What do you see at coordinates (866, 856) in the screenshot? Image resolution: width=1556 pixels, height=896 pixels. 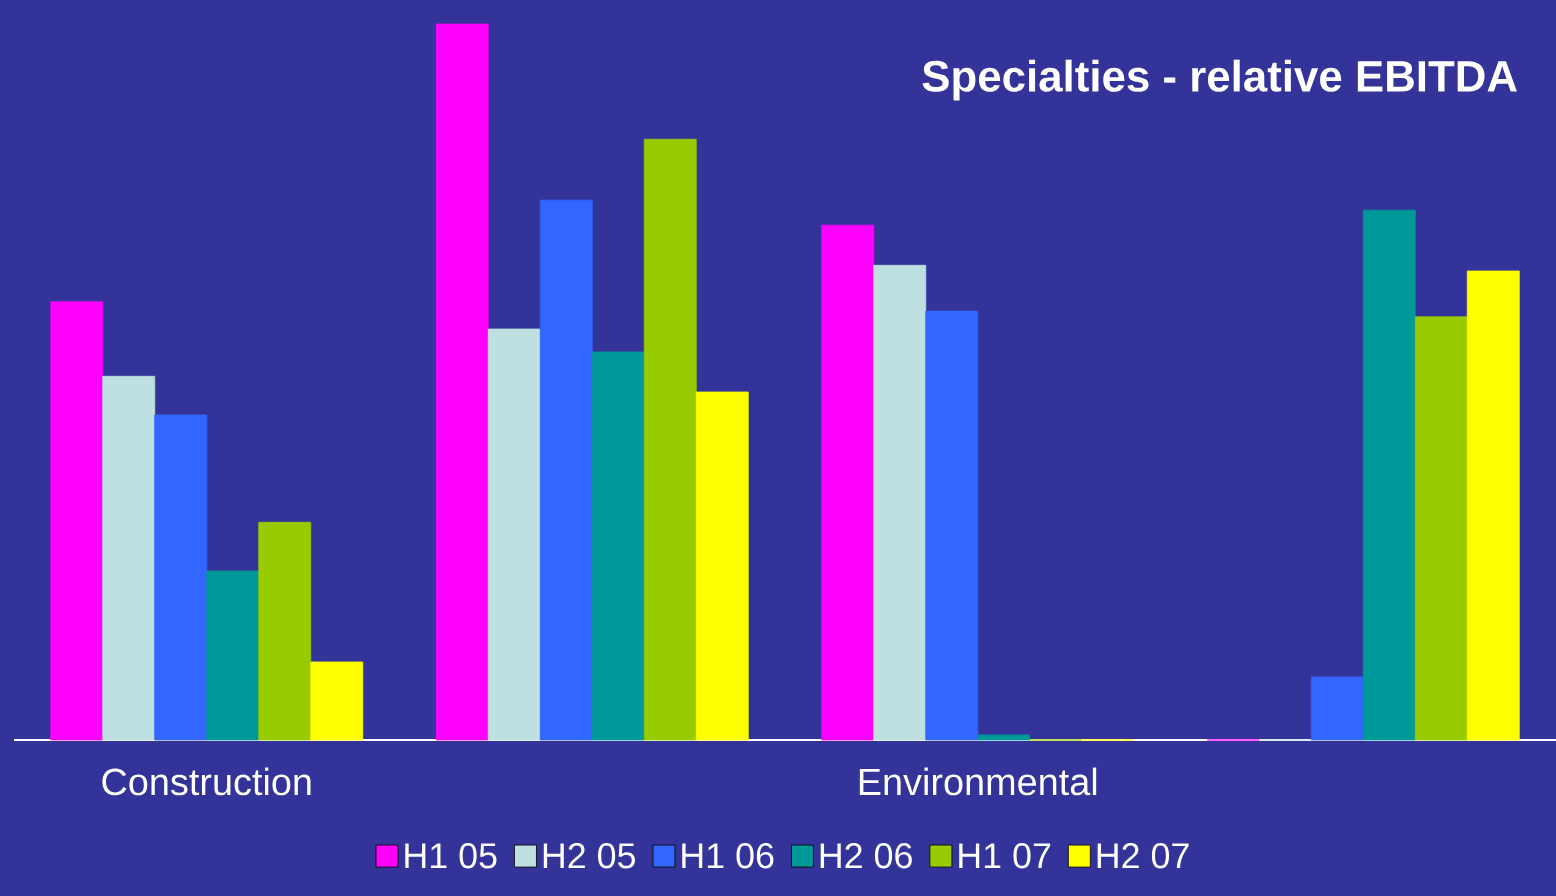 I see `legend-label: H2 06` at bounding box center [866, 856].